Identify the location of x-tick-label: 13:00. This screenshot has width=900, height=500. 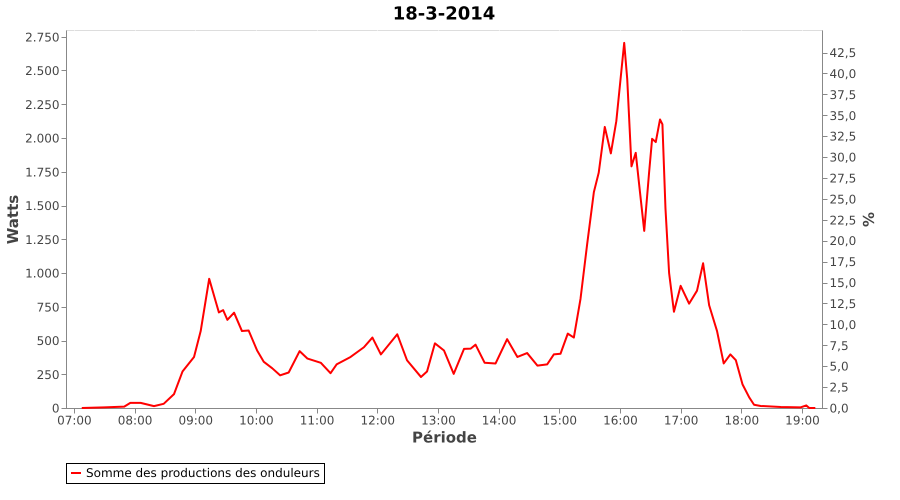
(438, 421).